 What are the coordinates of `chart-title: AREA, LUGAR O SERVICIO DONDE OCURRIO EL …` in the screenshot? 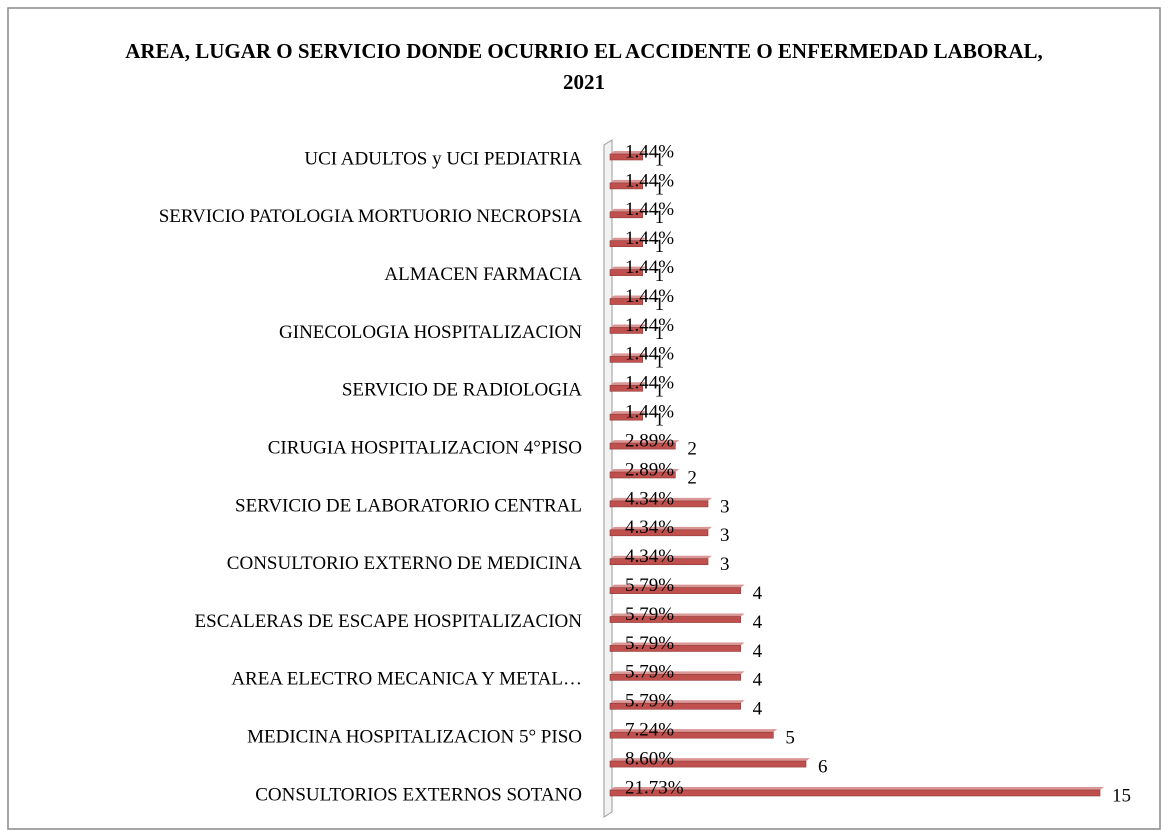 It's located at (584, 66).